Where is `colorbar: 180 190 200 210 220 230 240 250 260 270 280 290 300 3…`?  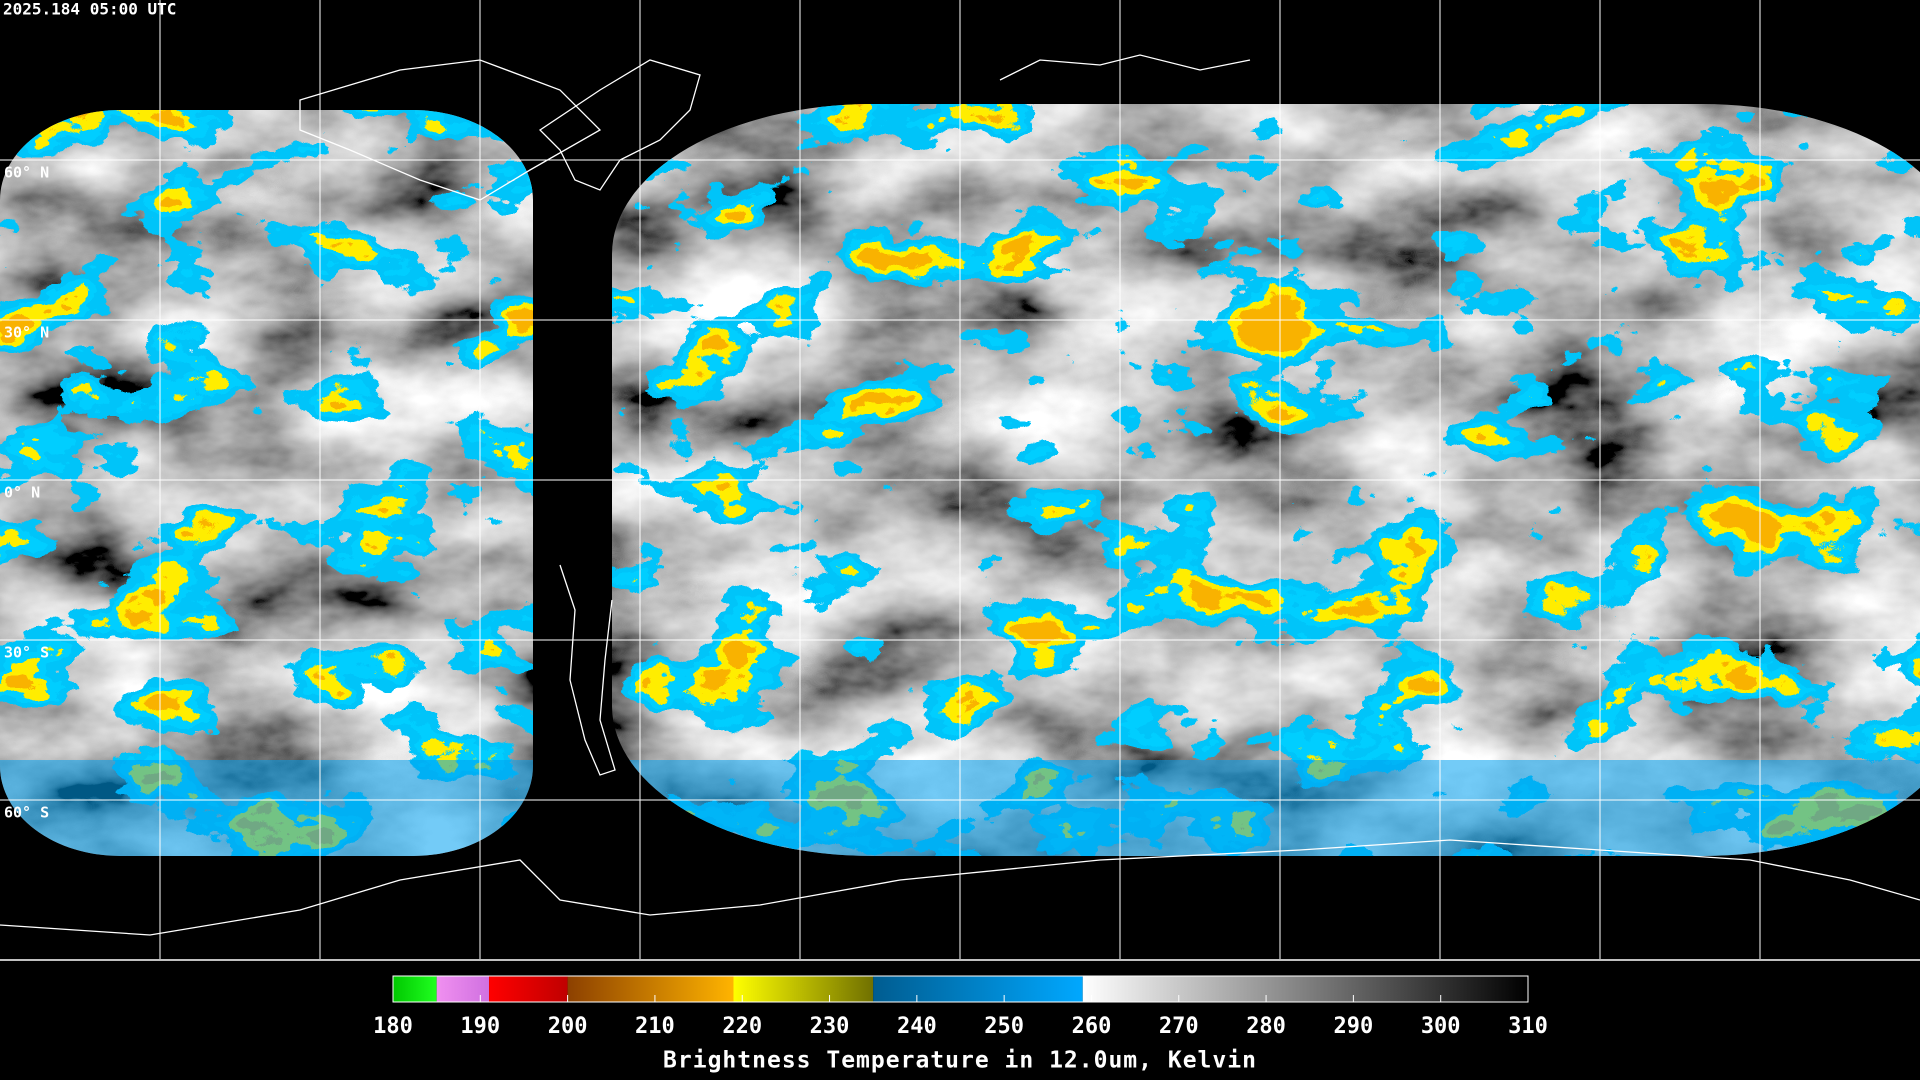 colorbar: 180 190 200 210 220 230 240 250 260 270 280 290 300 3… is located at coordinates (960, 1007).